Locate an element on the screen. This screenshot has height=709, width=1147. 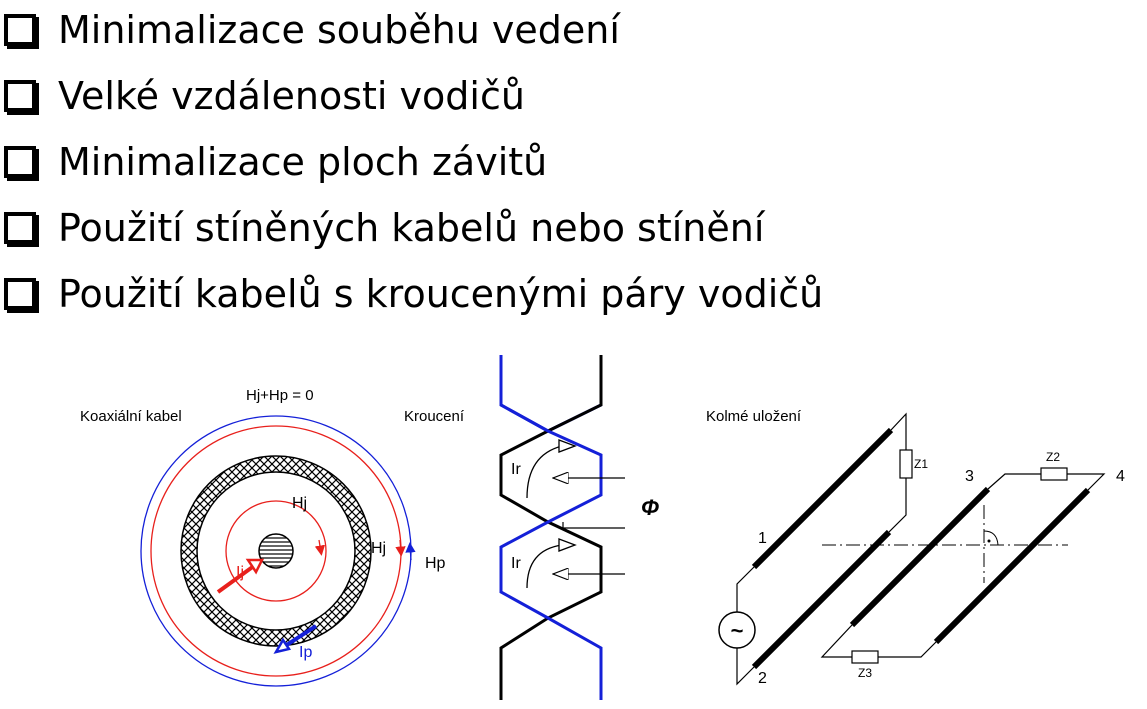
ij-current-arrow is located at coordinates (238, 577).